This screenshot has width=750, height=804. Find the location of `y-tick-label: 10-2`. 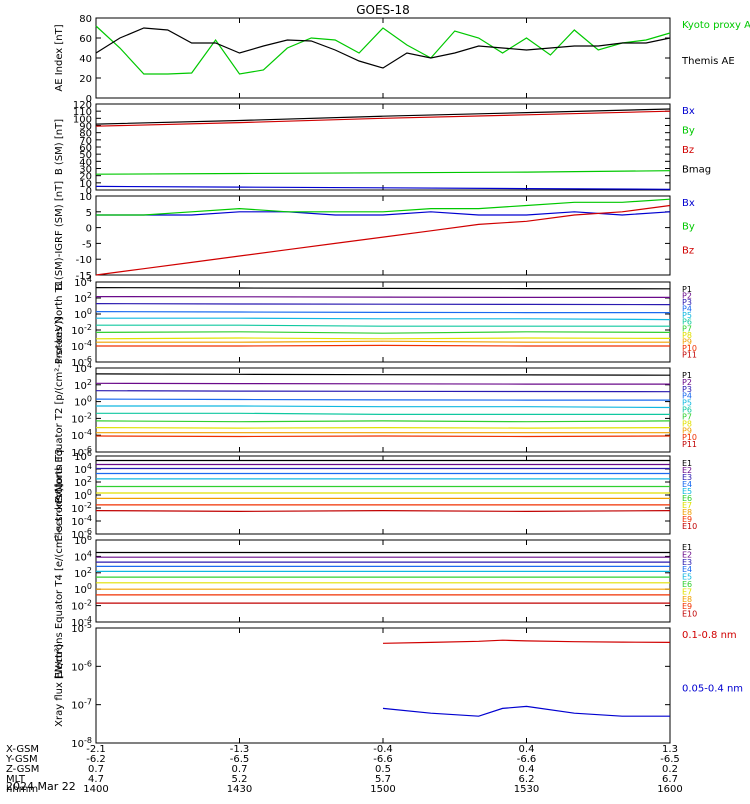

y-tick-label: 10-2 is located at coordinates (81, 606).